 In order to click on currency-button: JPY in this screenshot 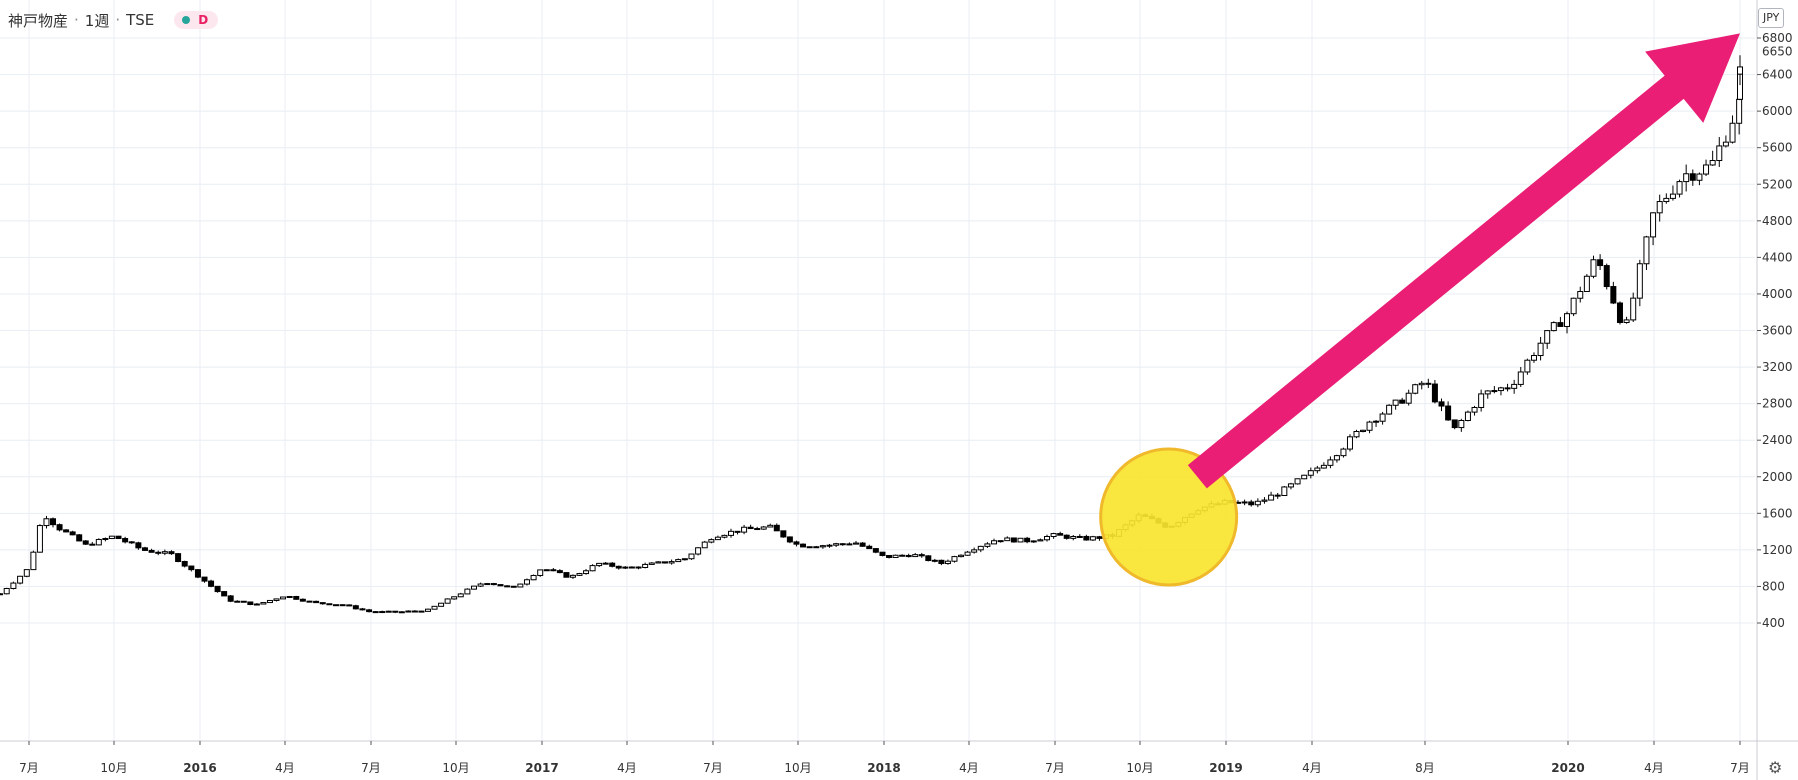, I will do `click(1771, 18)`.